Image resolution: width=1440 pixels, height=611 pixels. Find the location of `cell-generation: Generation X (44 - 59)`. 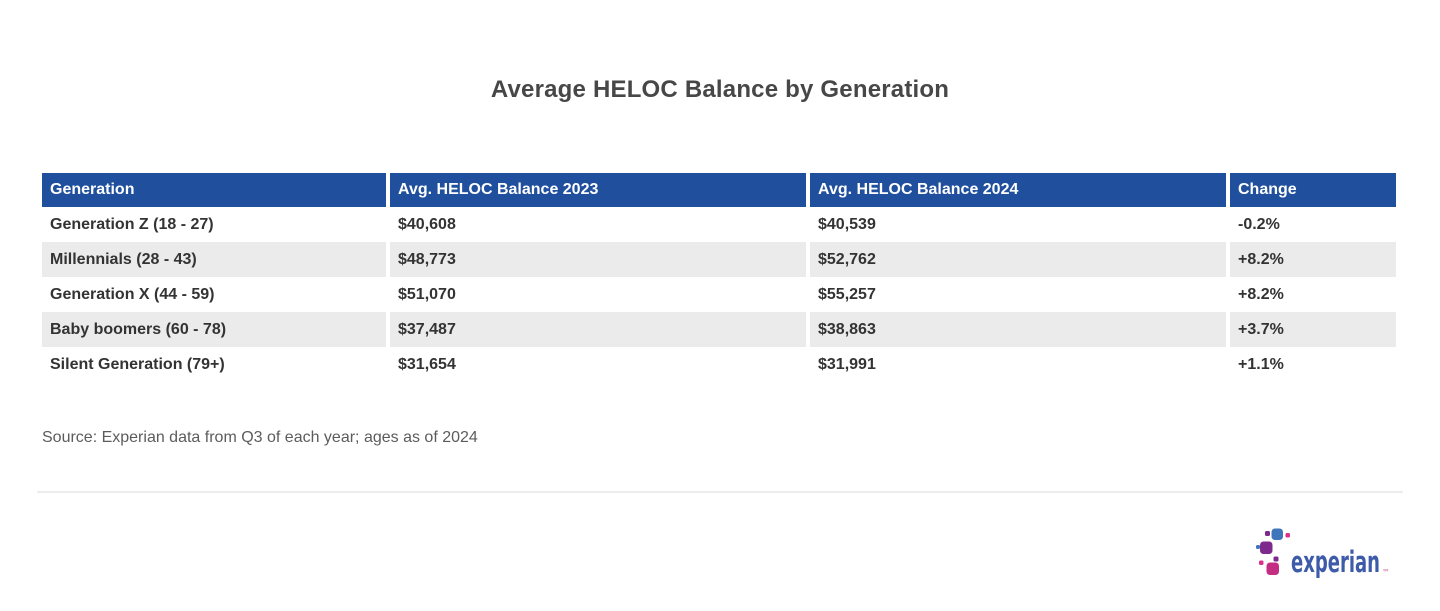

cell-generation: Generation X (44 - 59) is located at coordinates (214, 294).